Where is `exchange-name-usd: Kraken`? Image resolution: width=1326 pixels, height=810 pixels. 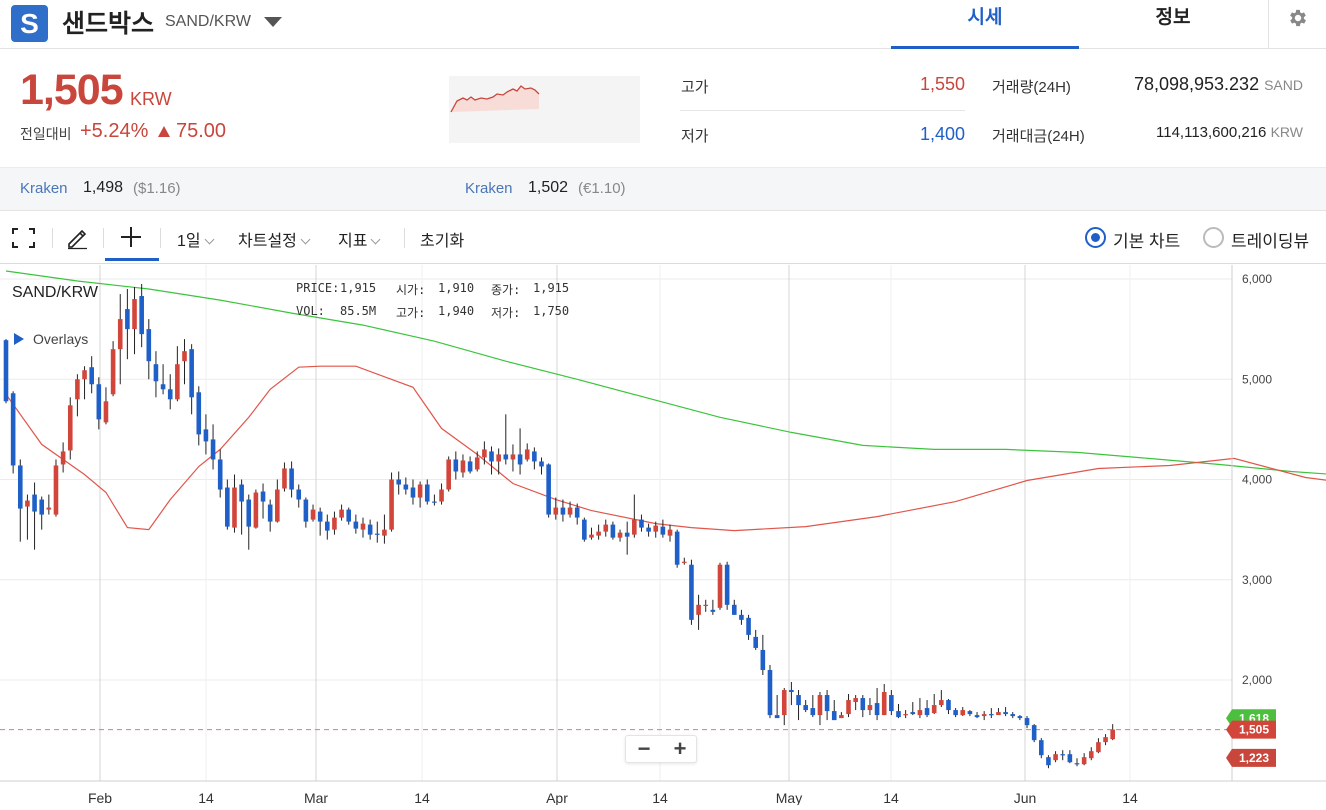 exchange-name-usd: Kraken is located at coordinates (44, 188).